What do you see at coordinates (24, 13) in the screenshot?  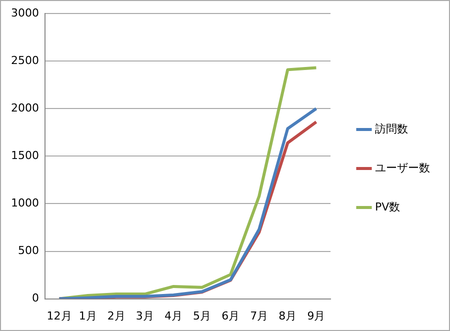 I see `y-tick-label: 3000` at bounding box center [24, 13].